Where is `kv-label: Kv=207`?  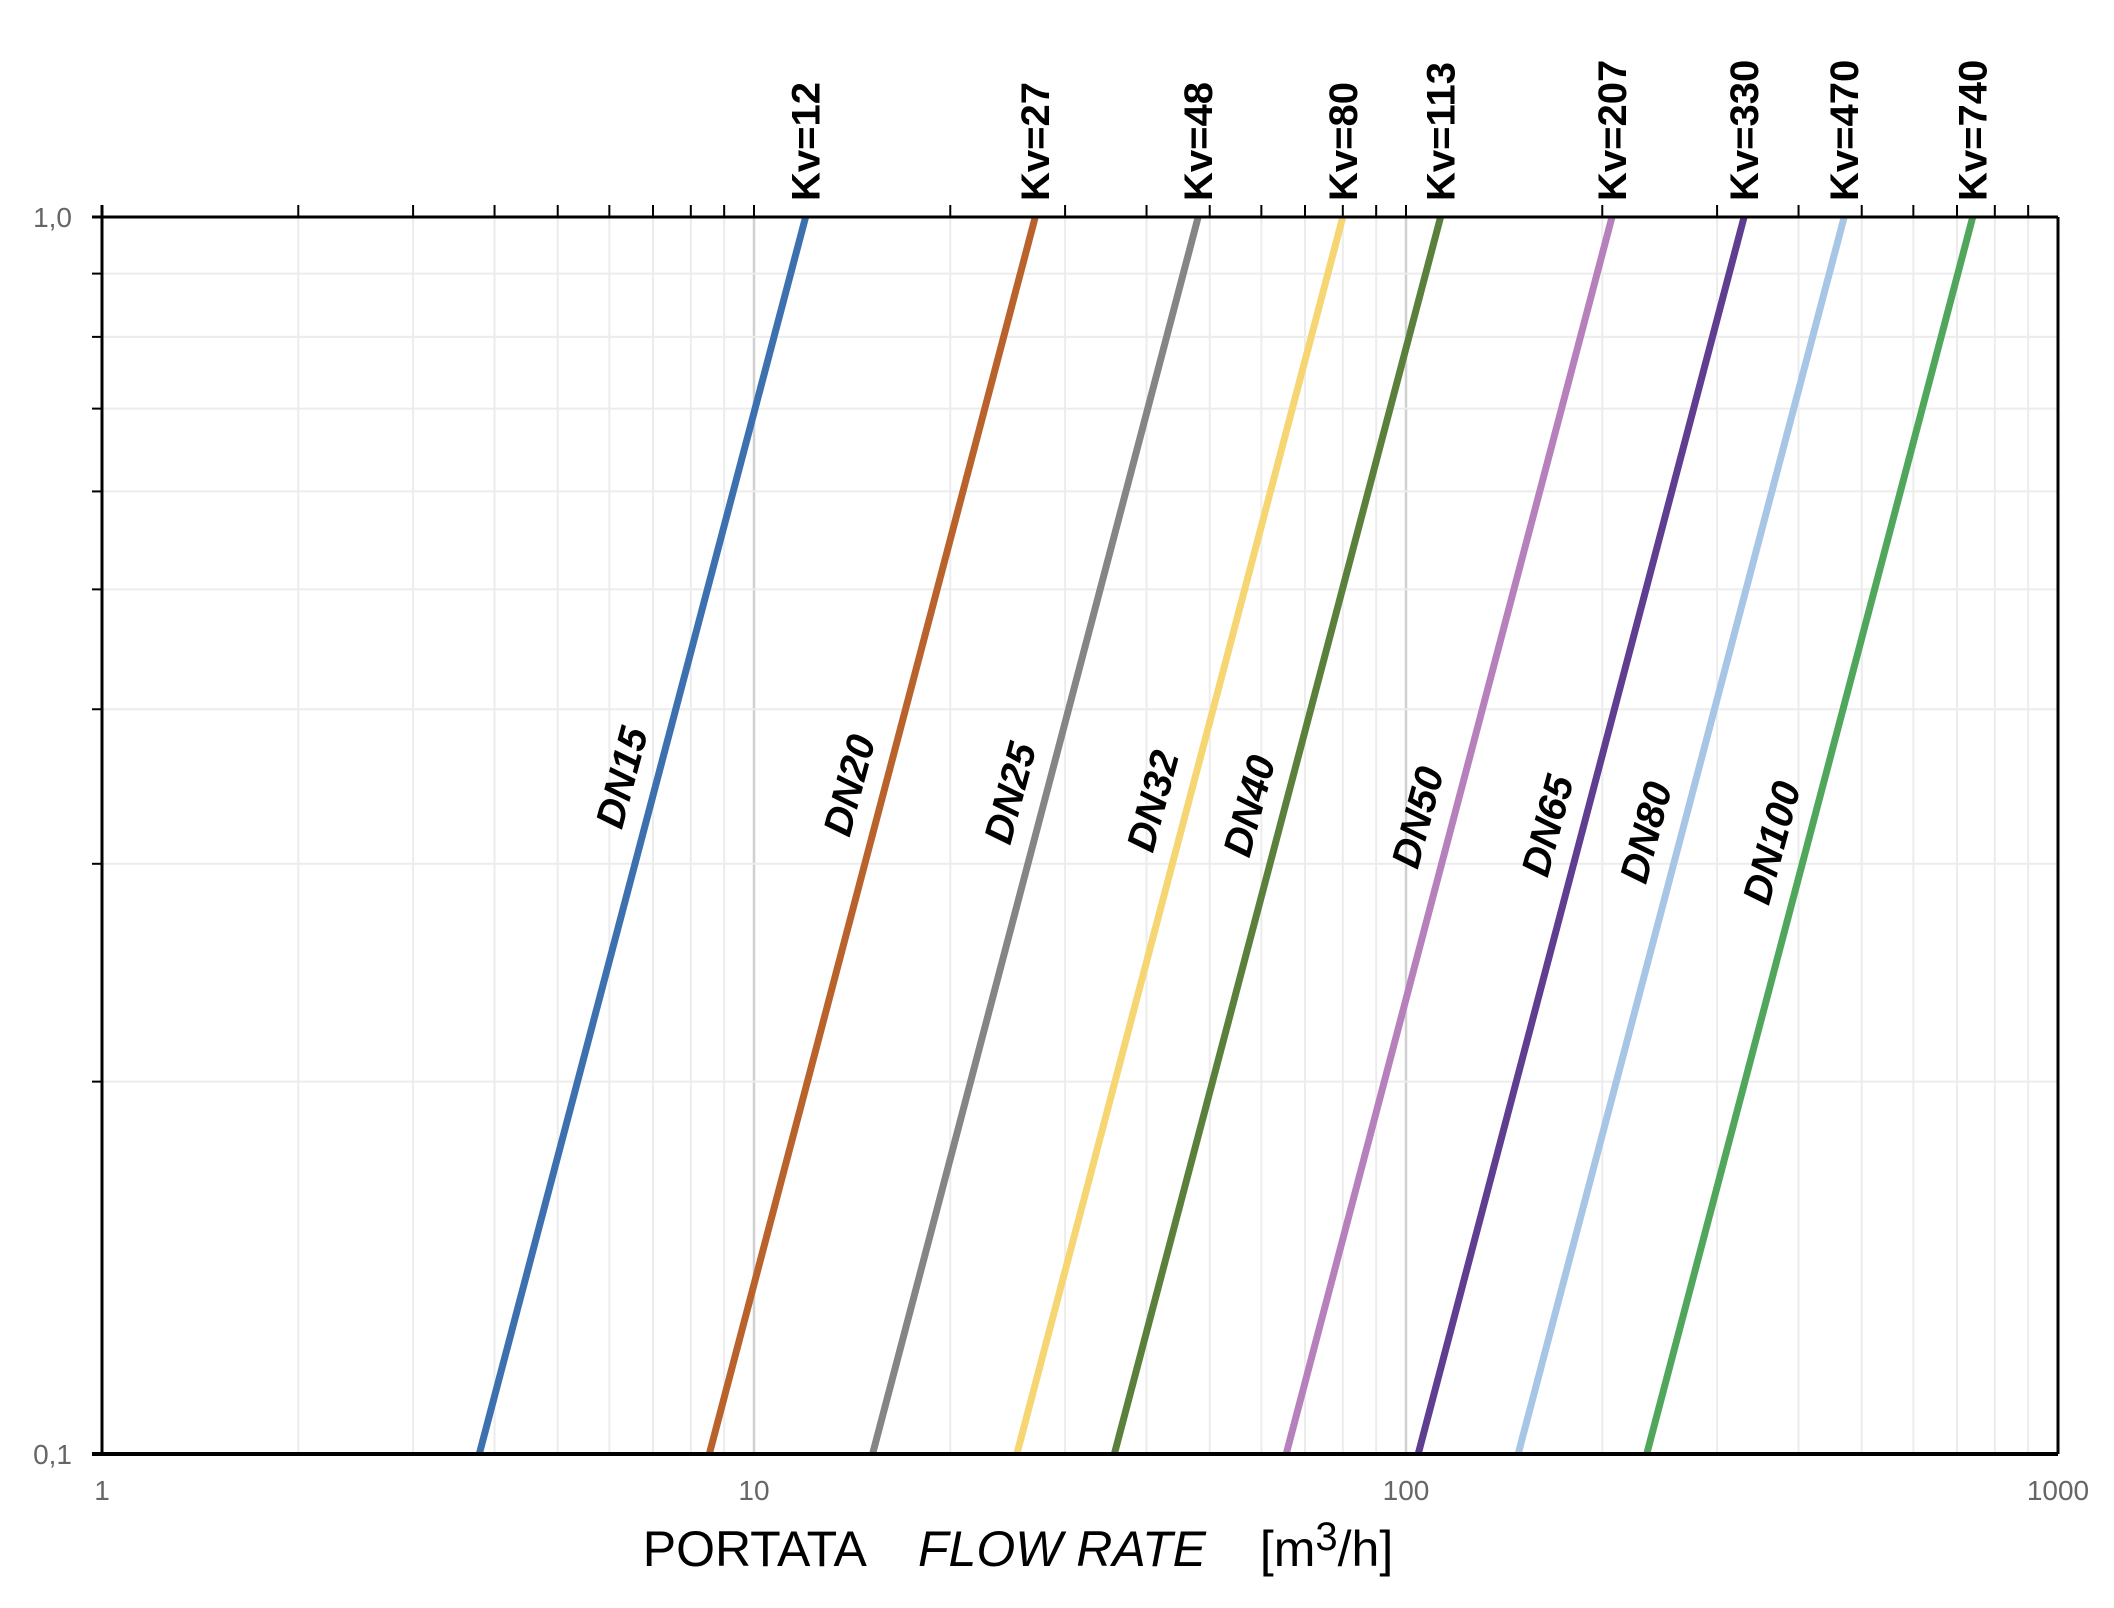
kv-label: Kv=207 is located at coordinates (1613, 130).